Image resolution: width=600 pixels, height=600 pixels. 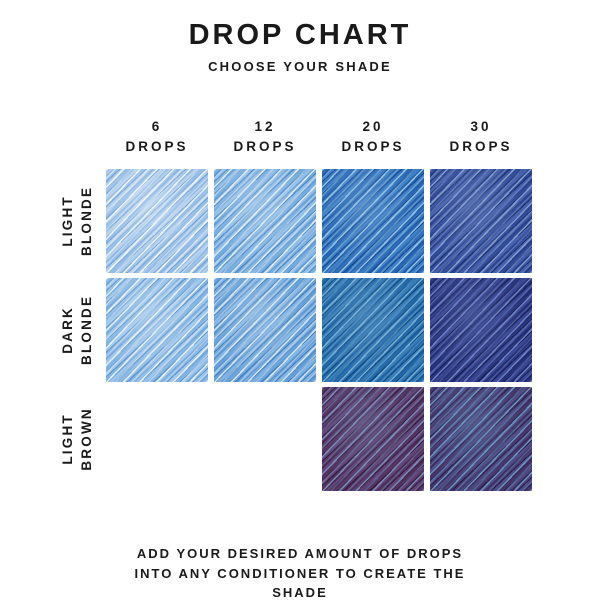 What do you see at coordinates (68, 330) in the screenshot?
I see `row-label-line: DARK` at bounding box center [68, 330].